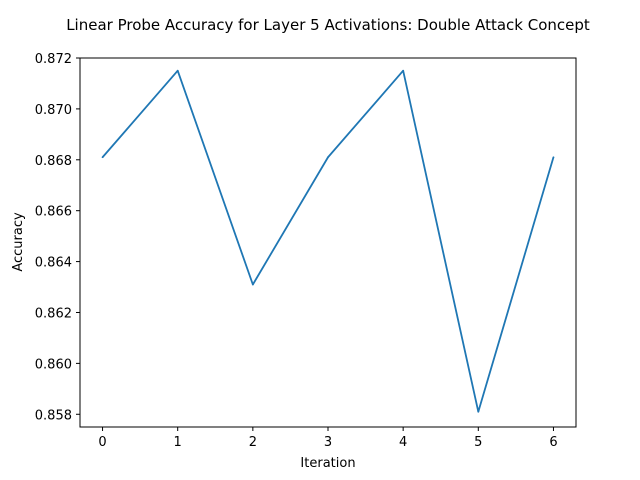 This screenshot has width=640, height=480. What do you see at coordinates (327, 463) in the screenshot?
I see `x-axis-label: Iteration` at bounding box center [327, 463].